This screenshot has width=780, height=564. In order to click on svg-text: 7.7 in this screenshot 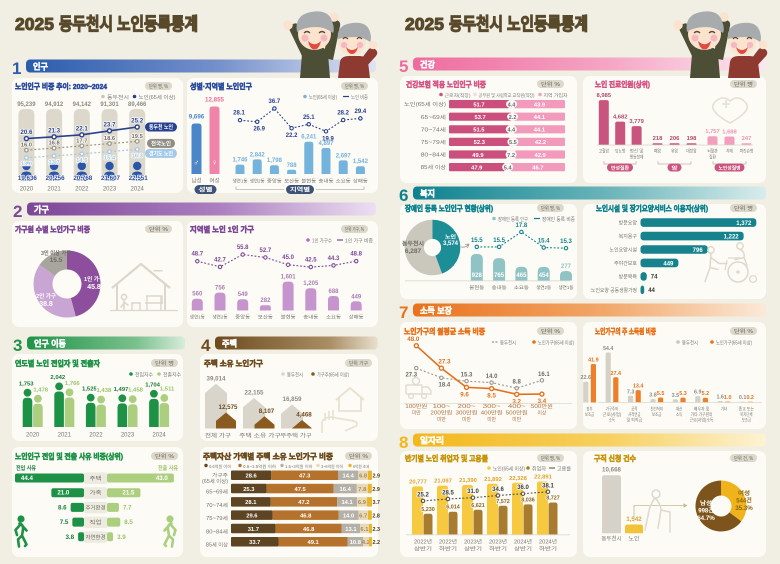, I will do `click(127, 507)`.